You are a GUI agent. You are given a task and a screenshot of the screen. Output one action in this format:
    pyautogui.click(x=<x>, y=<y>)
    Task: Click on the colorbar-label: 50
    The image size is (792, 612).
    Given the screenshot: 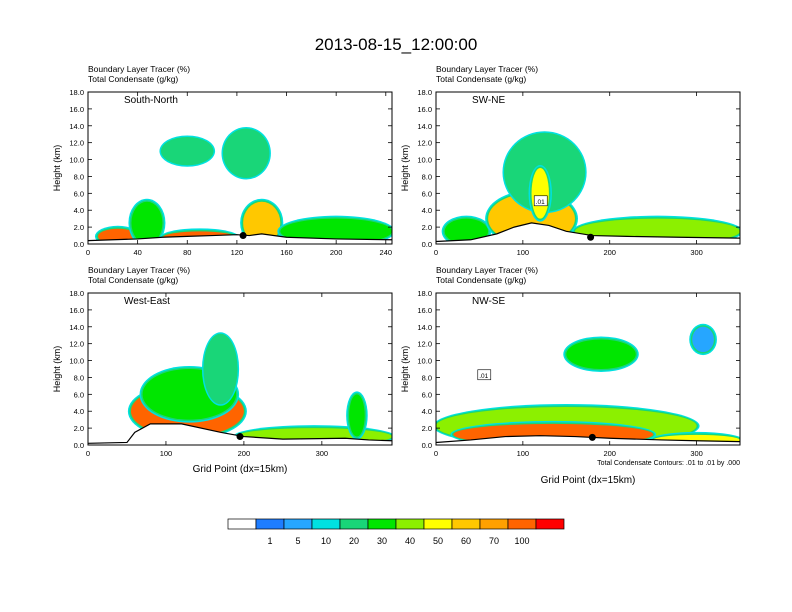 What is the action you would take?
    pyautogui.click(x=438, y=541)
    